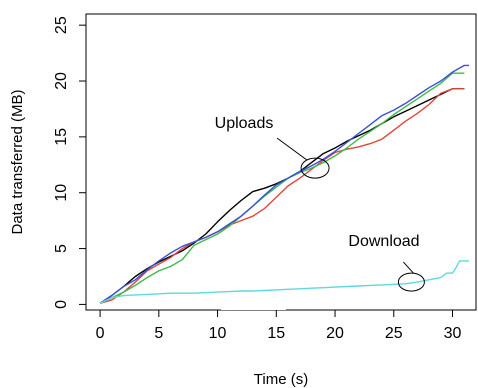 The width and height of the screenshot is (478, 388). What do you see at coordinates (411, 282) in the screenshot?
I see `download-ellipse` at bounding box center [411, 282].